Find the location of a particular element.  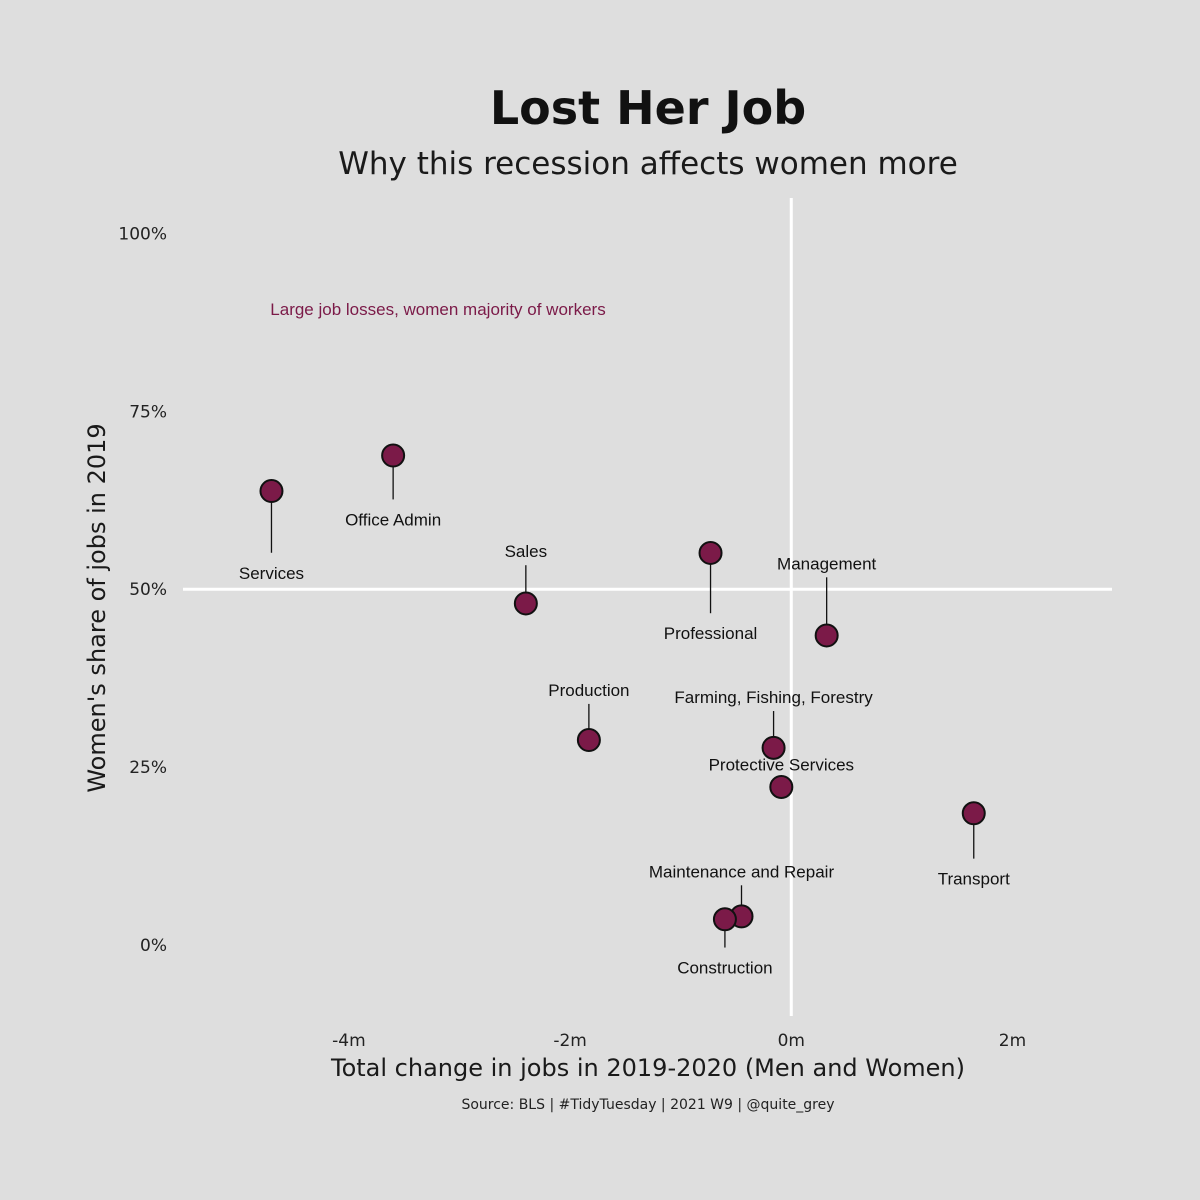

point-label: Office Admin is located at coordinates (393, 519).